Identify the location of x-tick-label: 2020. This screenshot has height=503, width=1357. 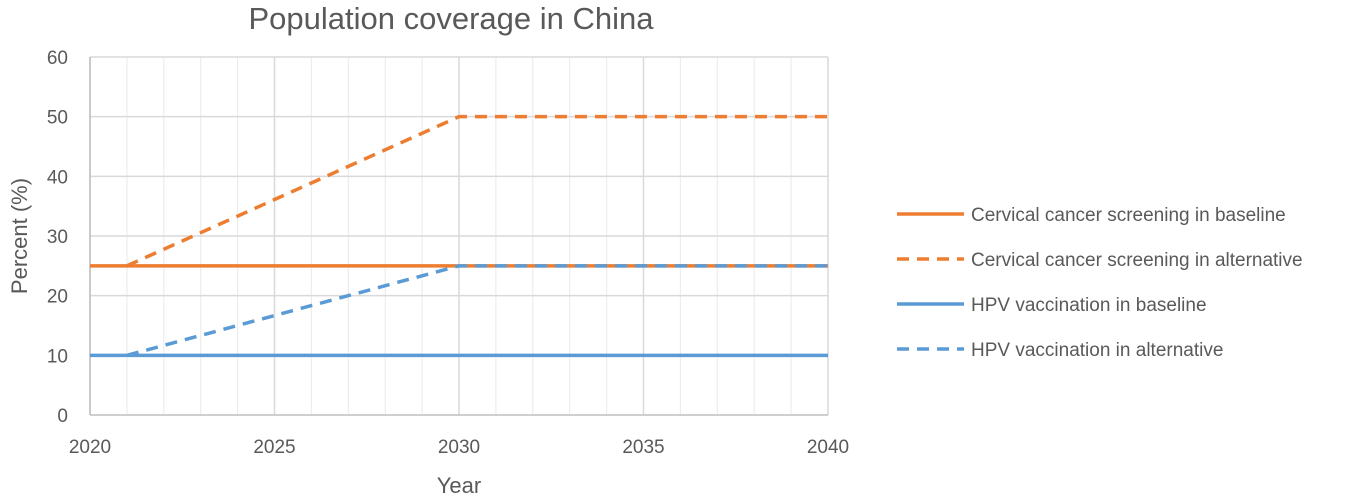
(90, 447).